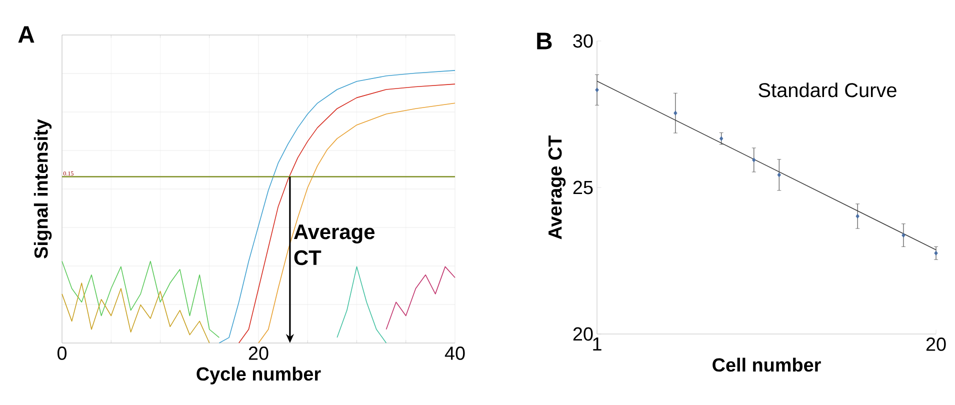 This screenshot has width=955, height=405. What do you see at coordinates (583, 334) in the screenshot?
I see `y-tick-label: 20` at bounding box center [583, 334].